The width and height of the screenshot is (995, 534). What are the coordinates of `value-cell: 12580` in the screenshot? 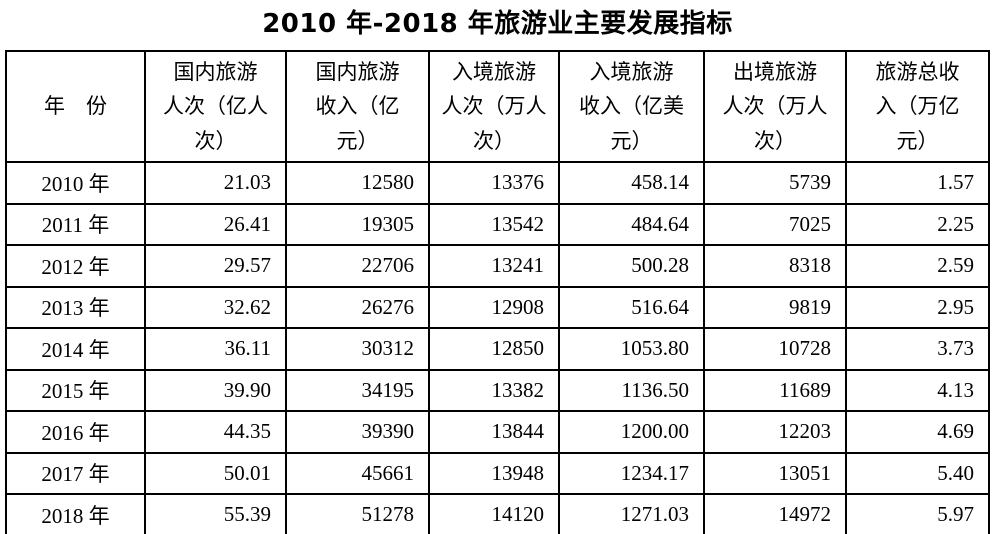 It's located at (357, 183).